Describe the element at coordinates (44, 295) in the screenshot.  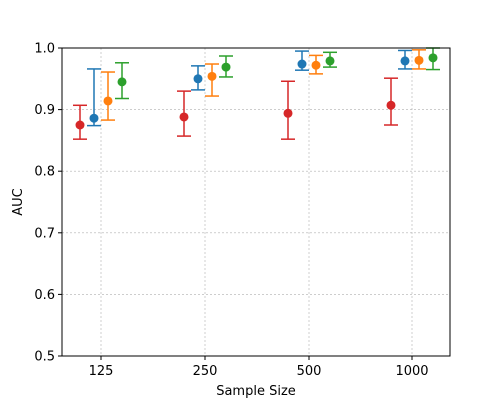
I see `y-tick-label: 0.6` at that location.